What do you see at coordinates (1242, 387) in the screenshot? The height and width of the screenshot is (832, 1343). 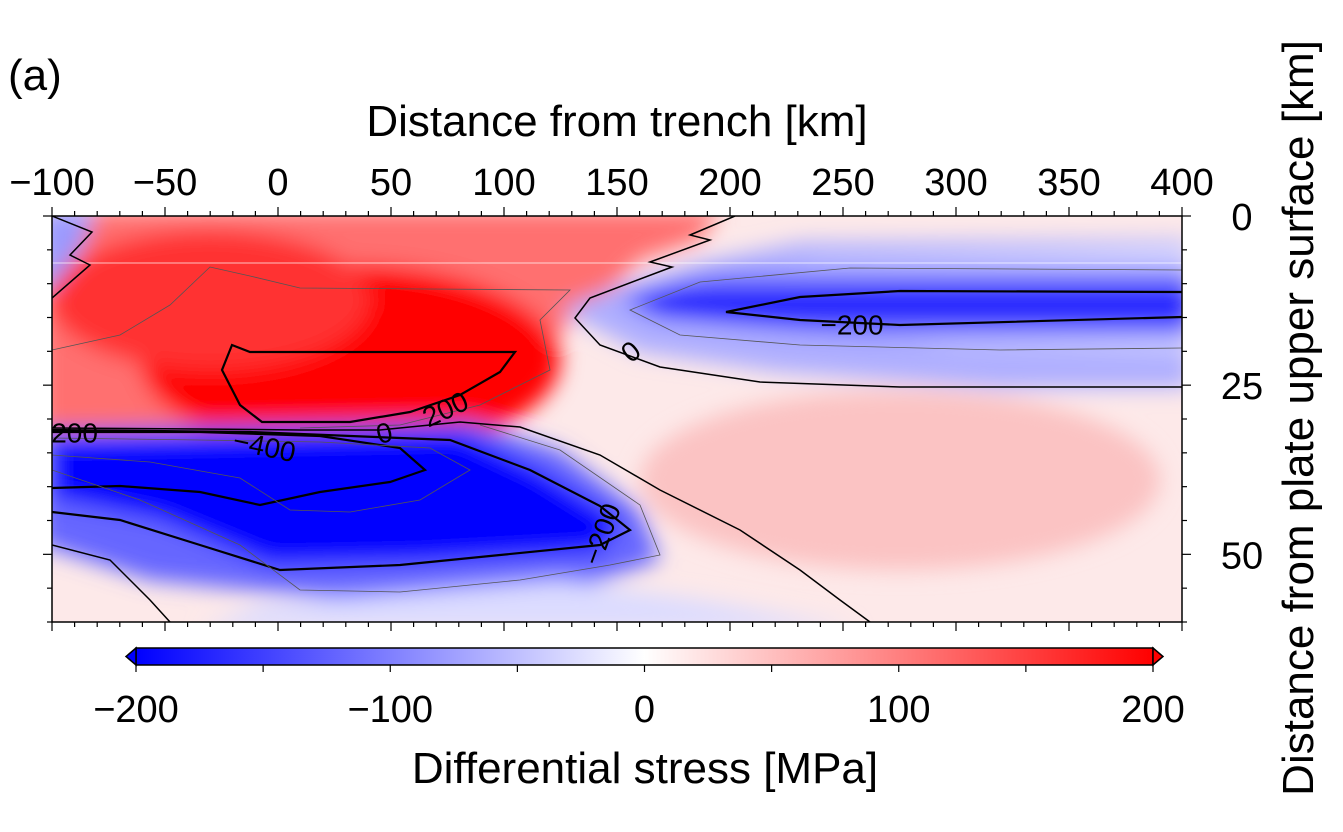 I see `y-tick-label: 25` at bounding box center [1242, 387].